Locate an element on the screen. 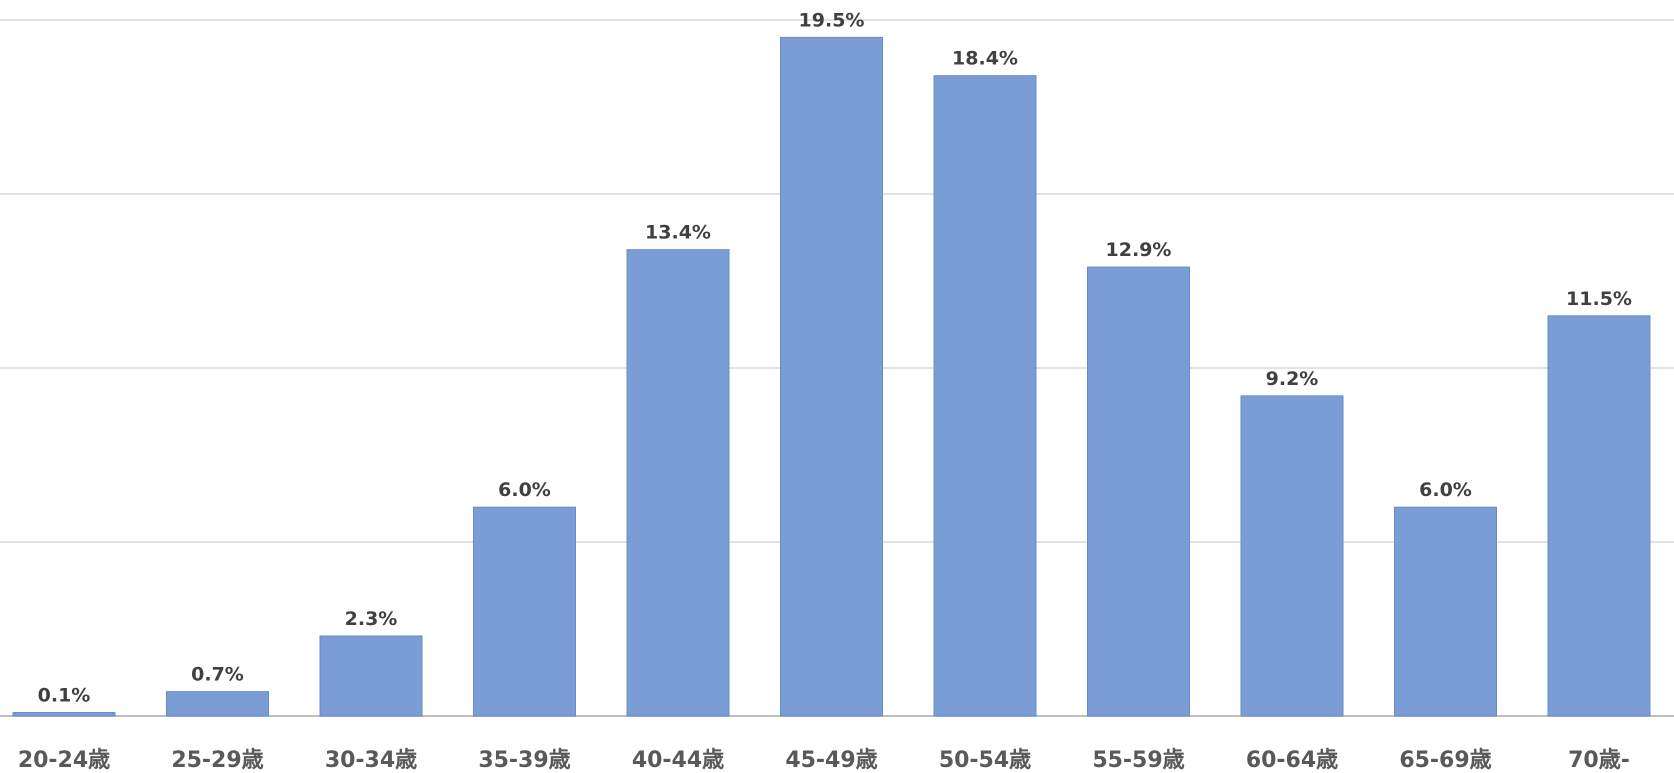 The image size is (1674, 773). data-label: 2.3% is located at coordinates (371, 619).